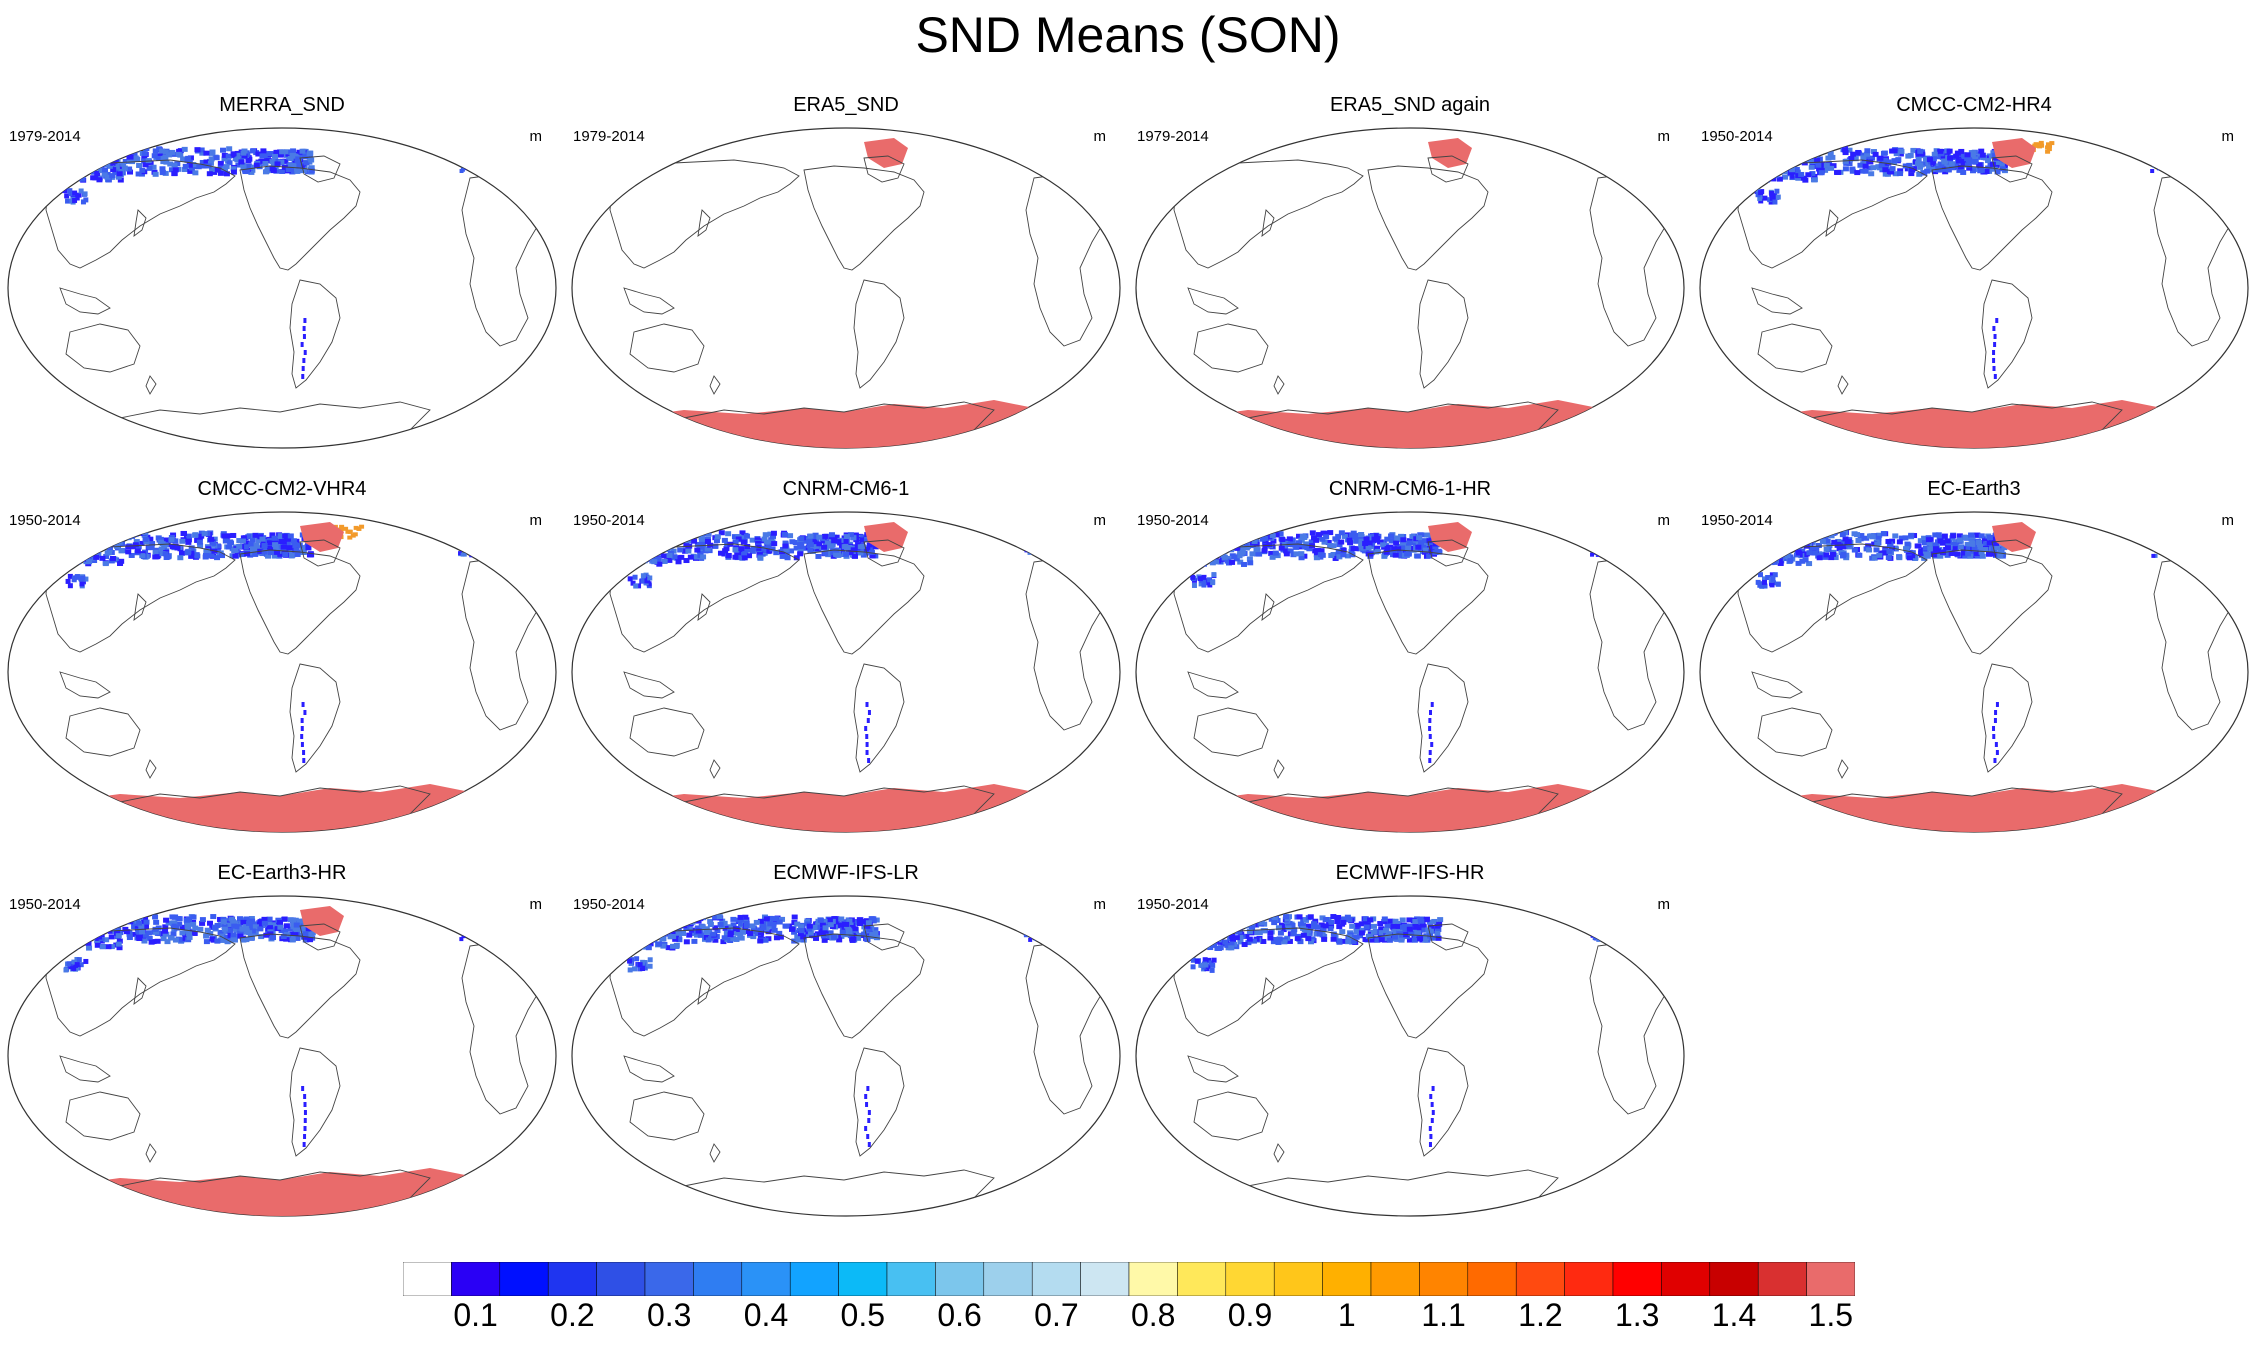  Describe the element at coordinates (959, 1315) in the screenshot. I see `colorbar-tick-label: 0.6` at that location.